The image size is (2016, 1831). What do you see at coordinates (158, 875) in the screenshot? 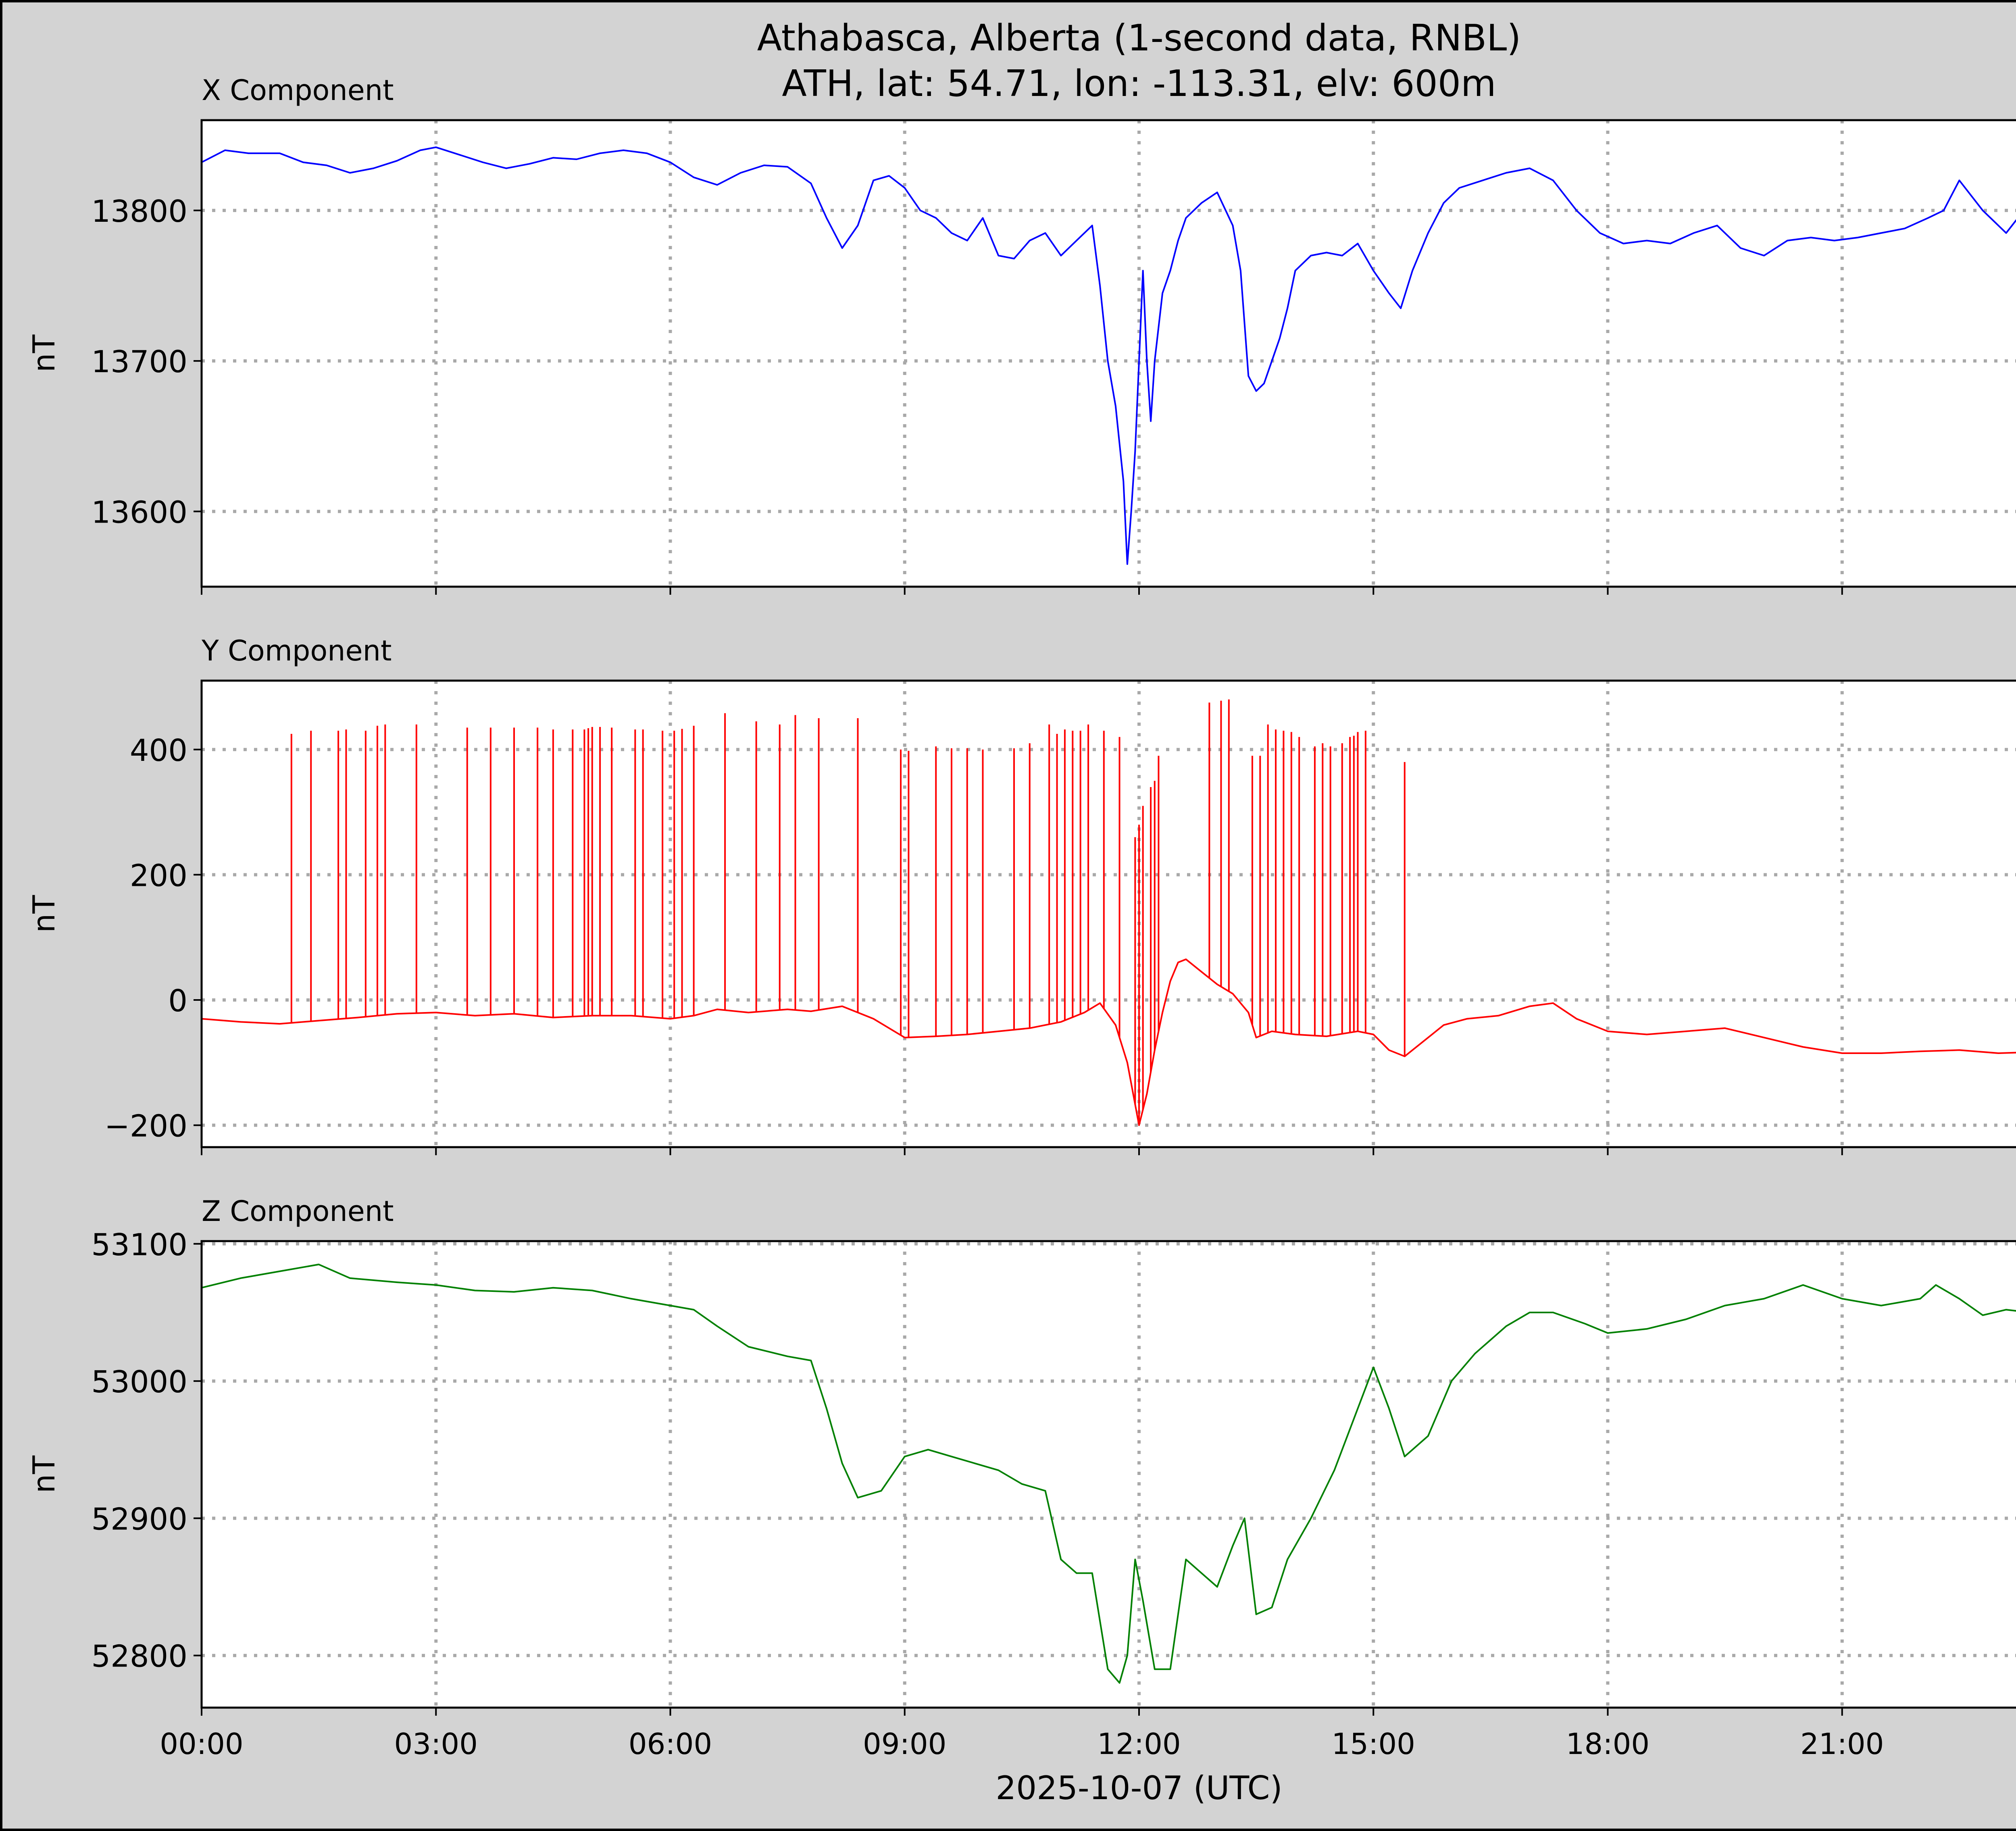
I see `y-ytick-label: 200` at bounding box center [158, 875].